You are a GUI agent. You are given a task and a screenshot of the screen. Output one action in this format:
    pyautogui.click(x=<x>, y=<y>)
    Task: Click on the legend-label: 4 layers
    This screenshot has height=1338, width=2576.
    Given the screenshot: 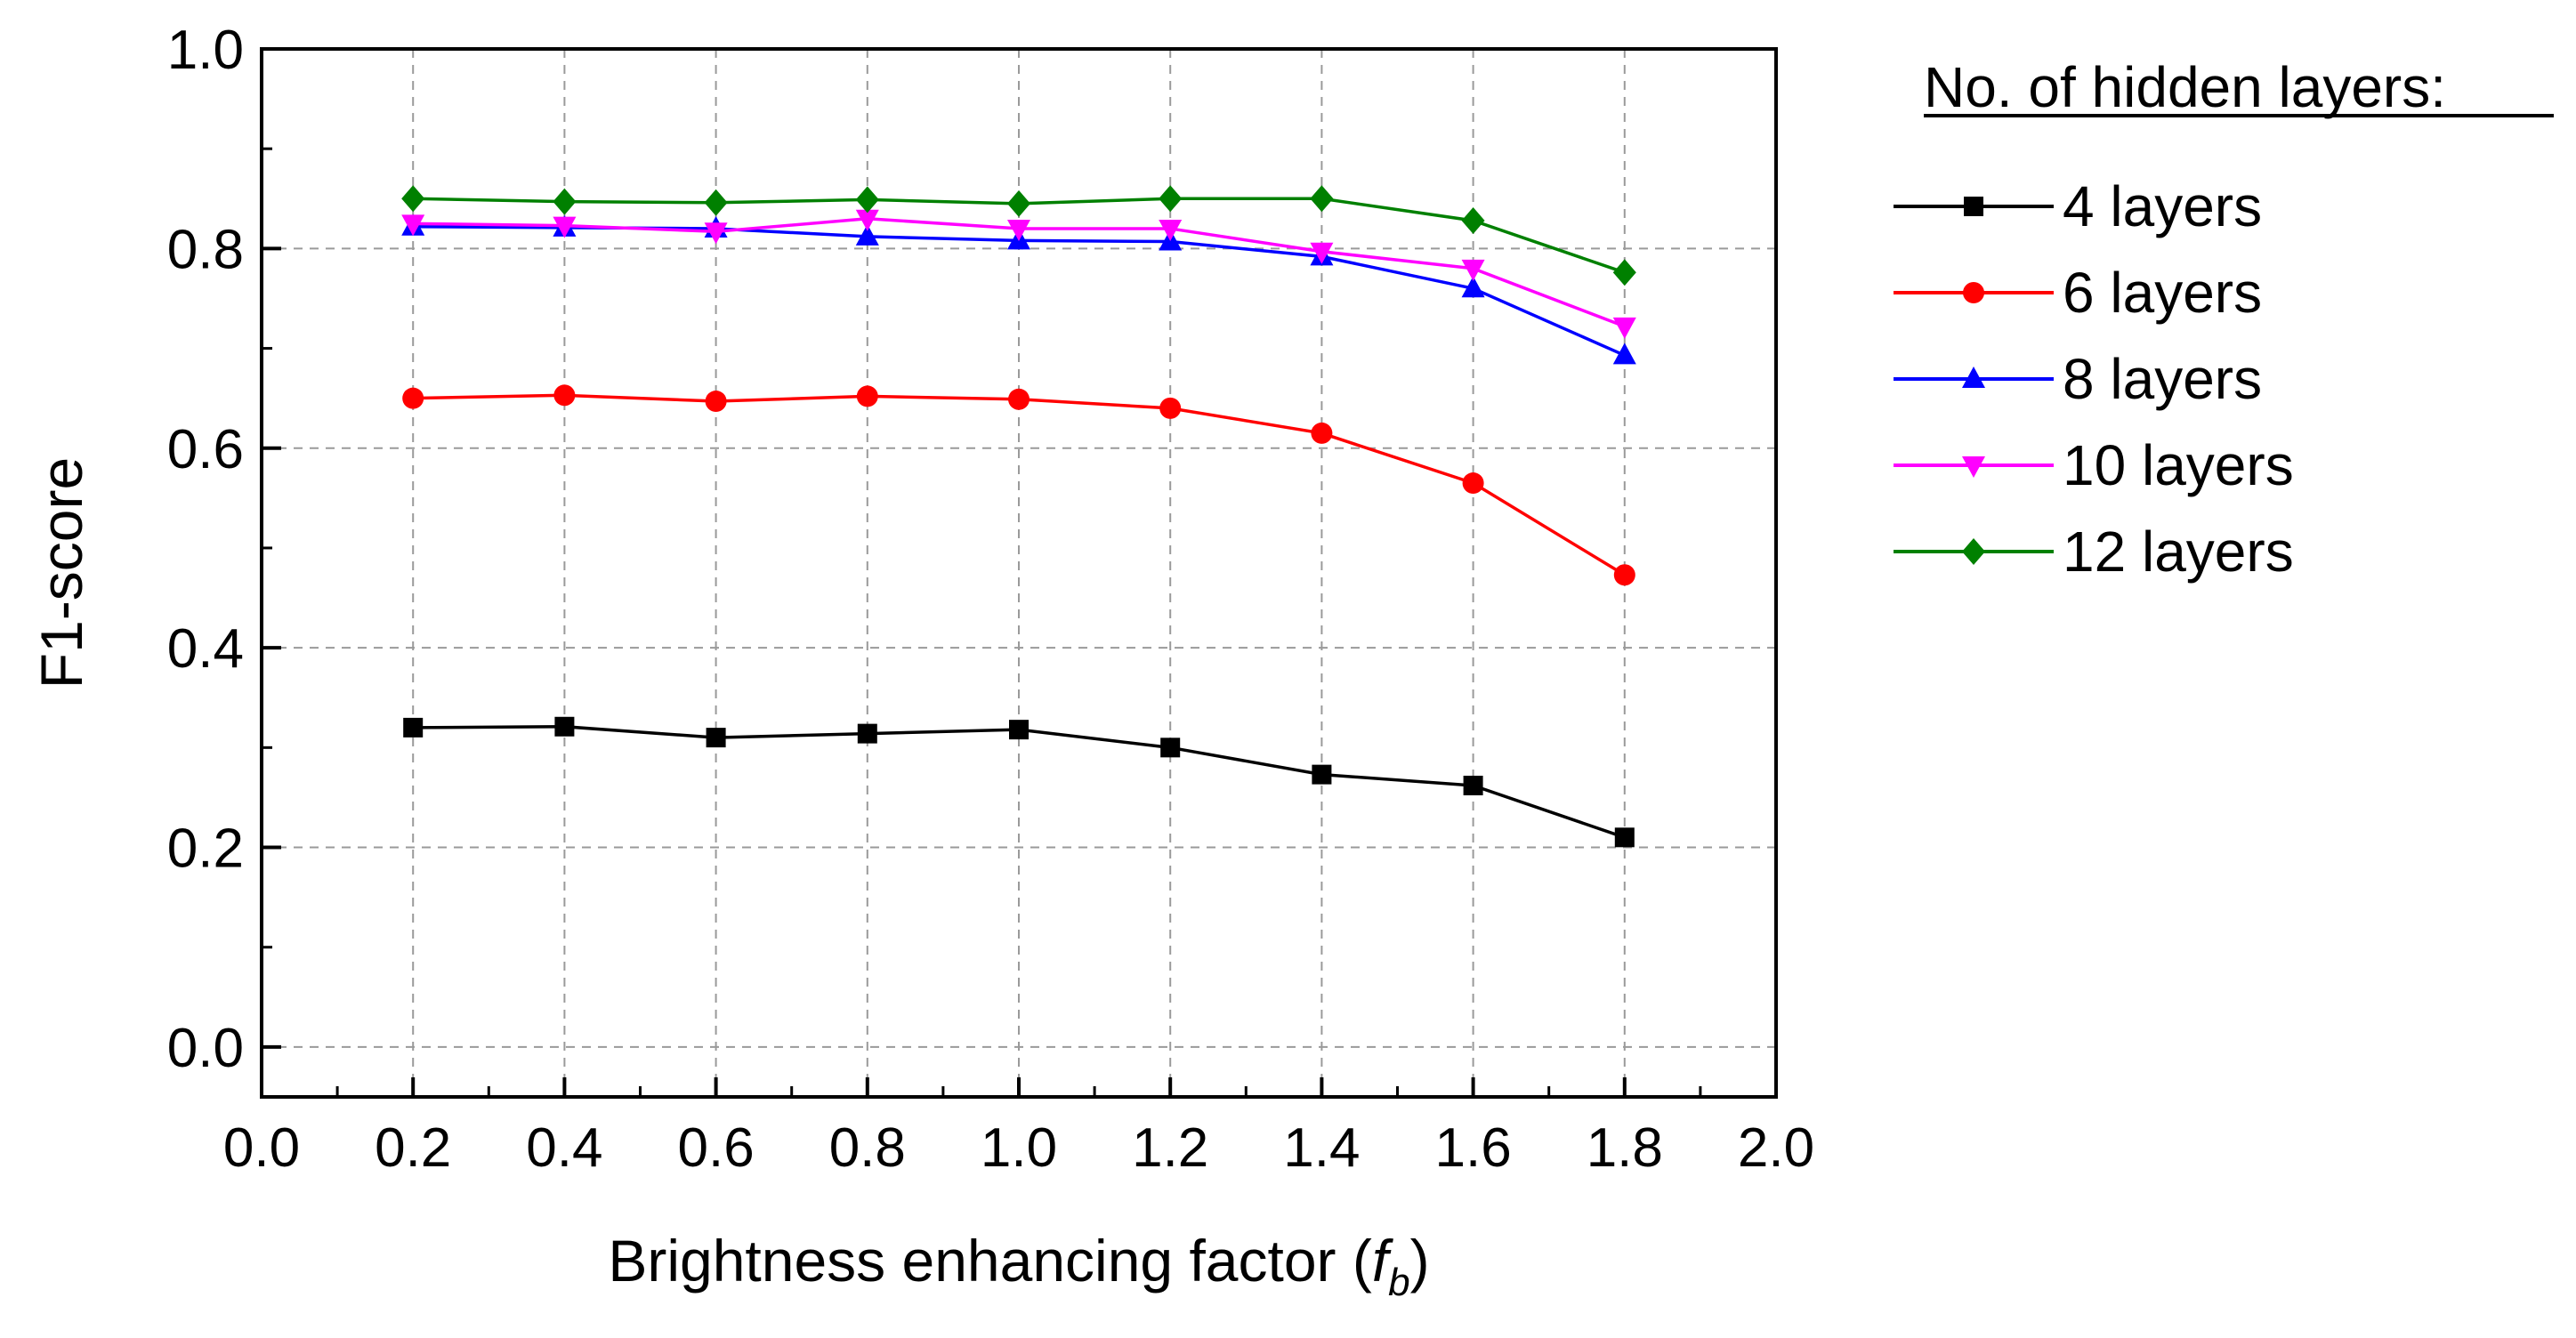 What is the action you would take?
    pyautogui.click(x=2162, y=206)
    